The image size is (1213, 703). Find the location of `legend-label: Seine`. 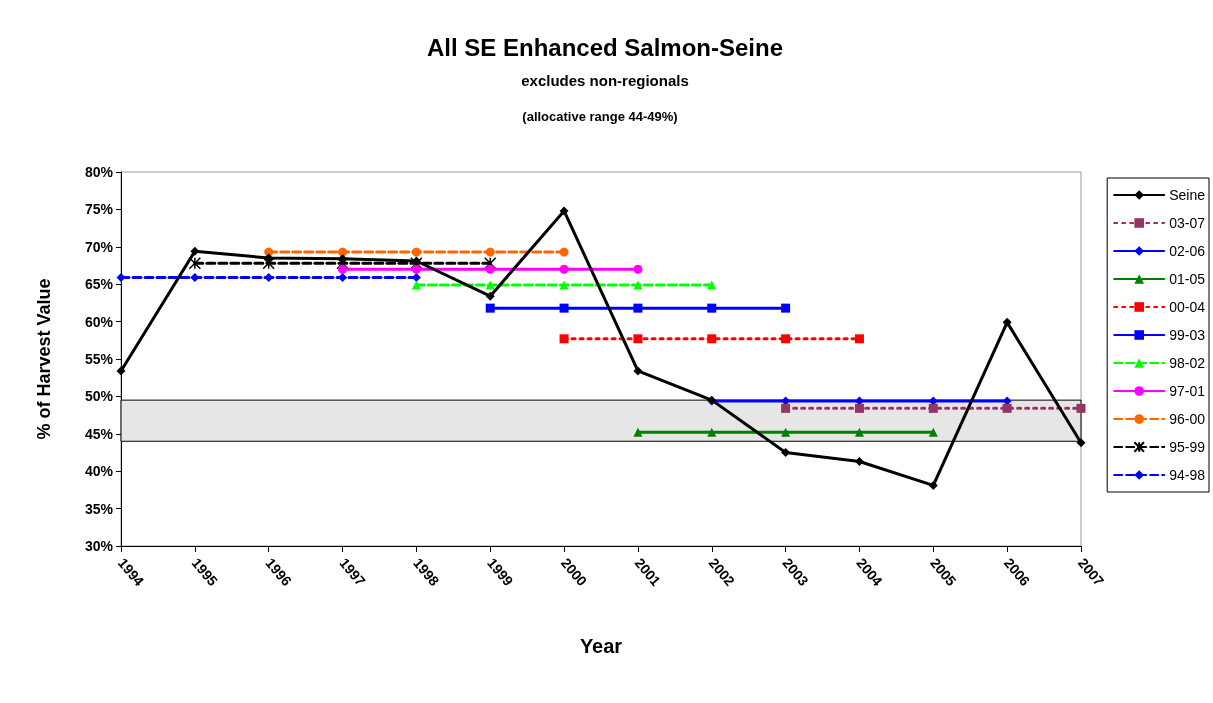

legend-label: Seine is located at coordinates (1187, 195).